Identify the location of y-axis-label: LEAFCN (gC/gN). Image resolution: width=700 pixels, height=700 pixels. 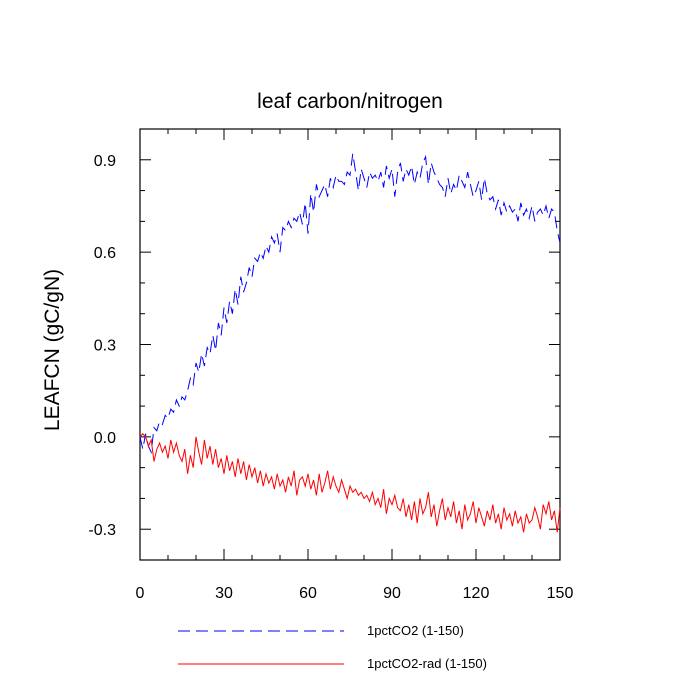
(52, 350).